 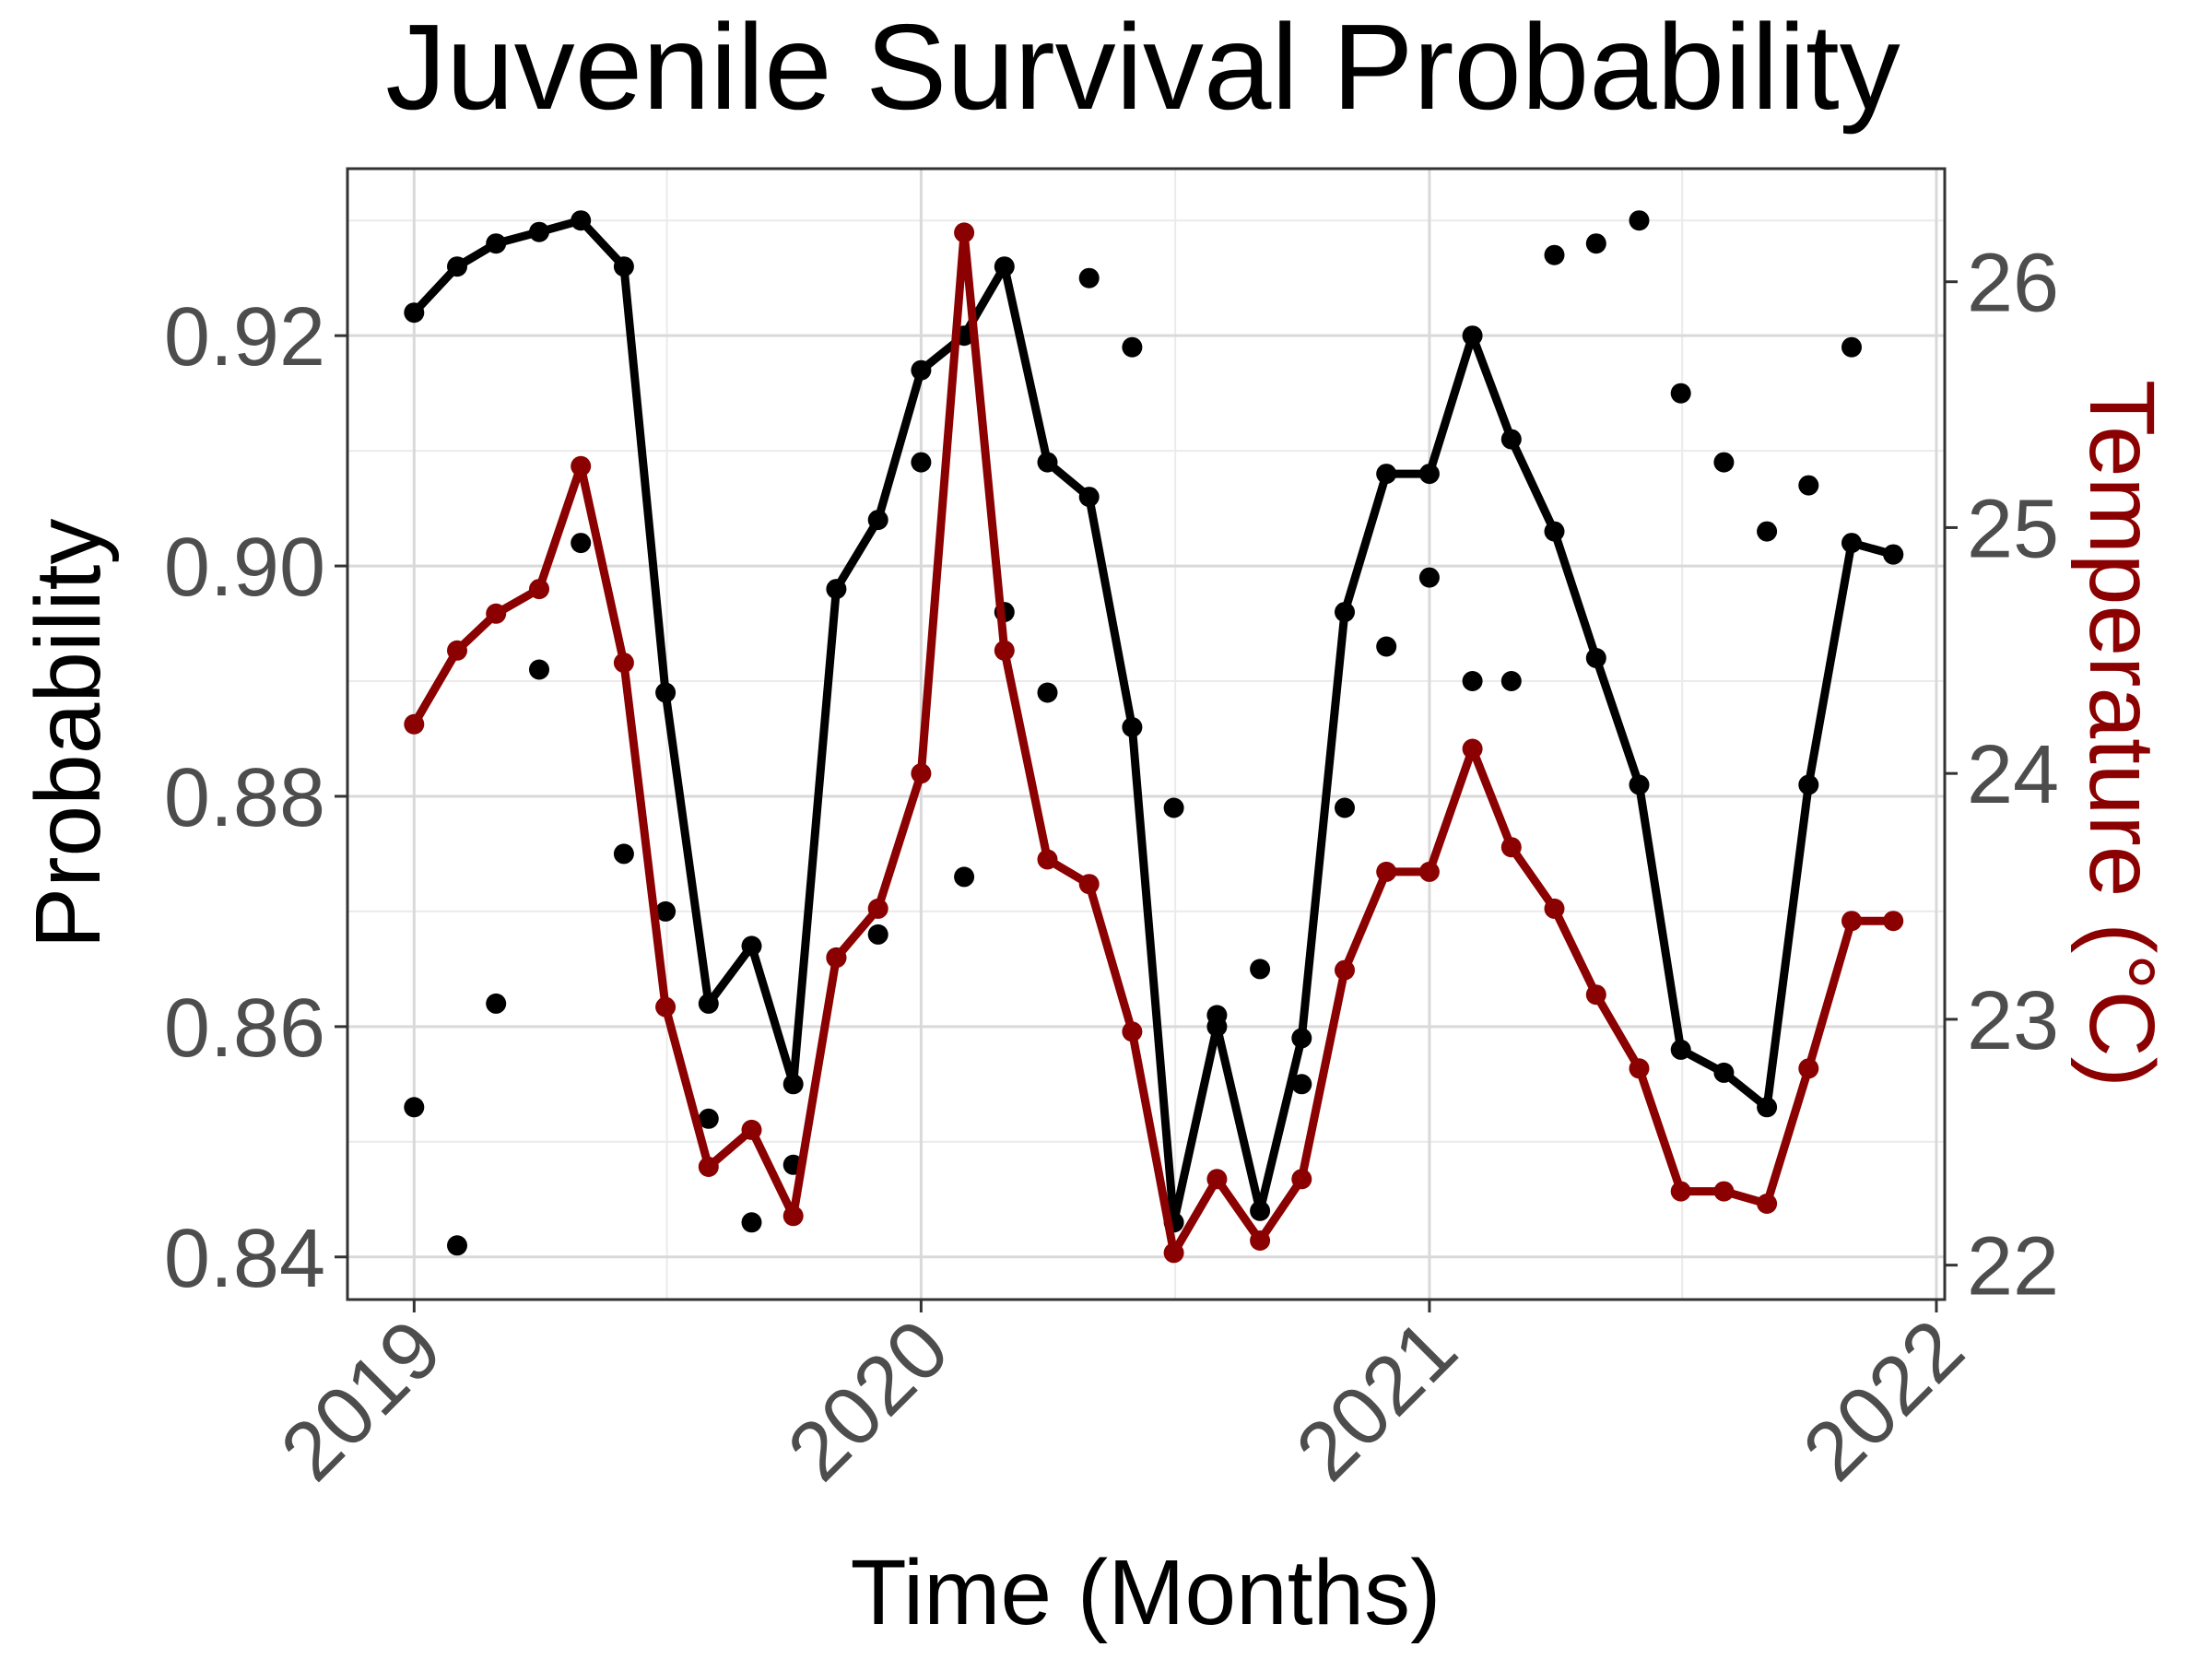 I want to click on y-right-tick-label: 26, so click(x=2013, y=284).